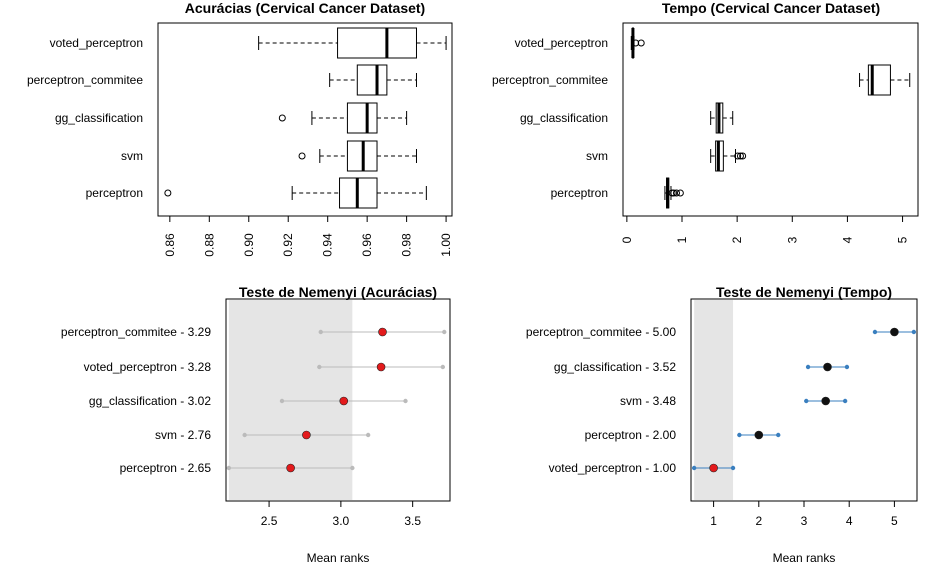 This screenshot has height=566, width=933. I want to click on nemenyi-accuracy-intervals, so click(336, 400).